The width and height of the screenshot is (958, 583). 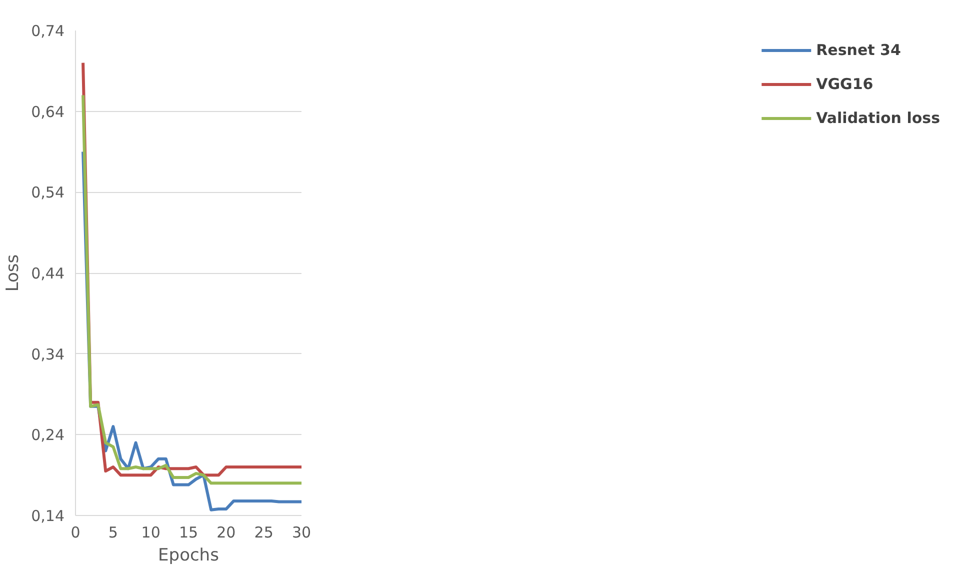 What do you see at coordinates (878, 118) in the screenshot?
I see `legend-label: Validation loss` at bounding box center [878, 118].